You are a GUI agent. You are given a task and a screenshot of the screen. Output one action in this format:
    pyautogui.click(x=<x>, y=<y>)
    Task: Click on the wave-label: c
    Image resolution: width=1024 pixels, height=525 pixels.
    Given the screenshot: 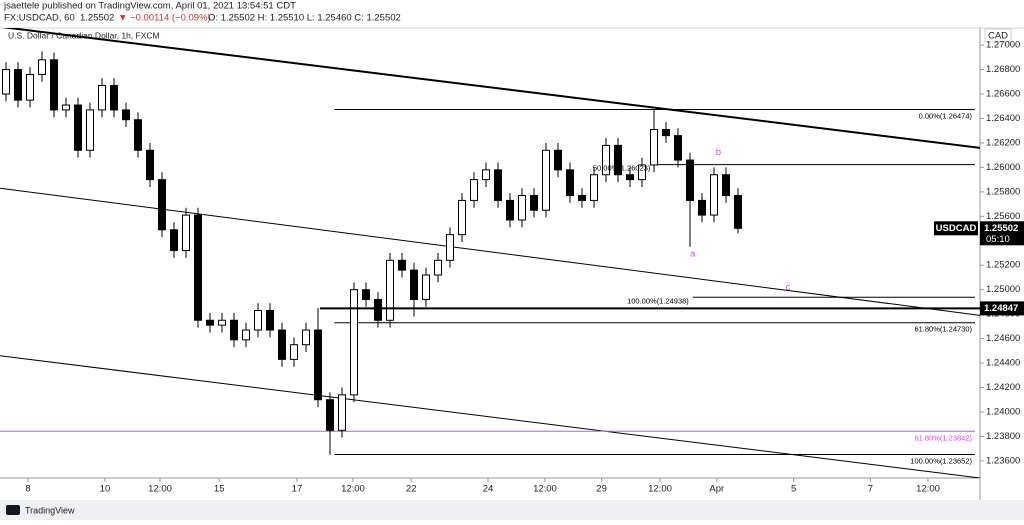 What is the action you would take?
    pyautogui.click(x=788, y=287)
    